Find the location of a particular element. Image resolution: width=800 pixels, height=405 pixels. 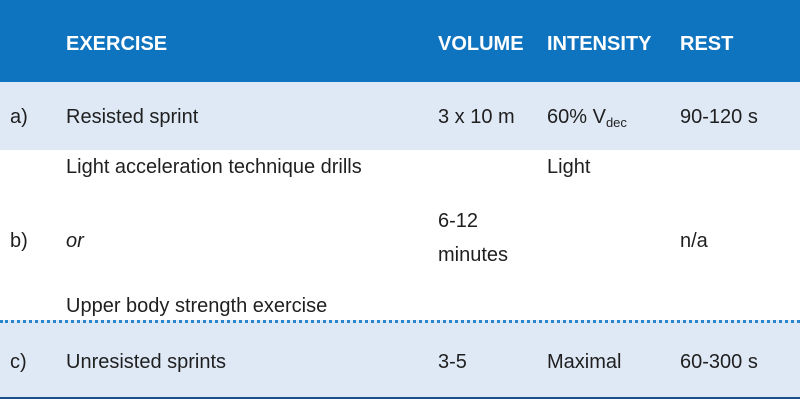

row-c-intensity: Maximal is located at coordinates (584, 362).